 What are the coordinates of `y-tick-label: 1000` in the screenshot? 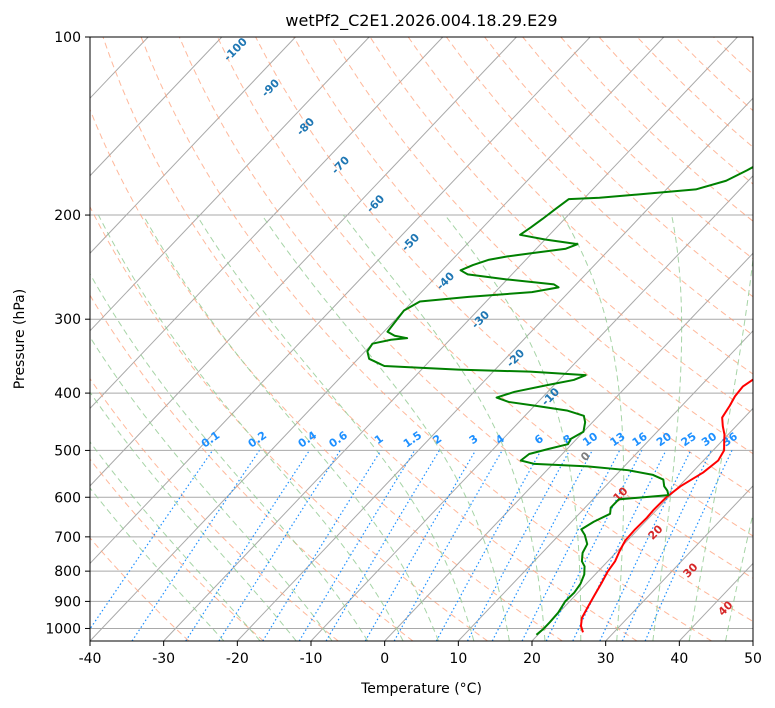 It's located at (63, 629).